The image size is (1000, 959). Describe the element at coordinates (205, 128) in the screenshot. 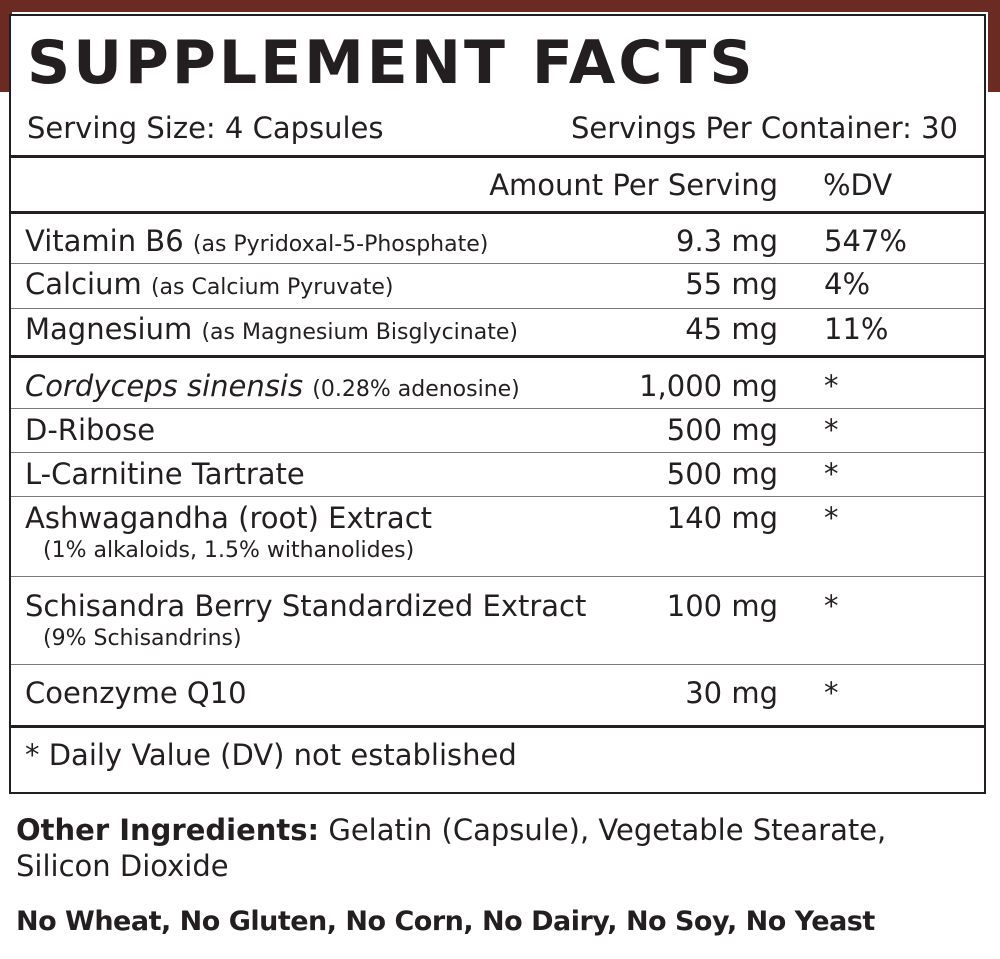

I see `serving-size: Serving Size: 4 Capsules` at that location.